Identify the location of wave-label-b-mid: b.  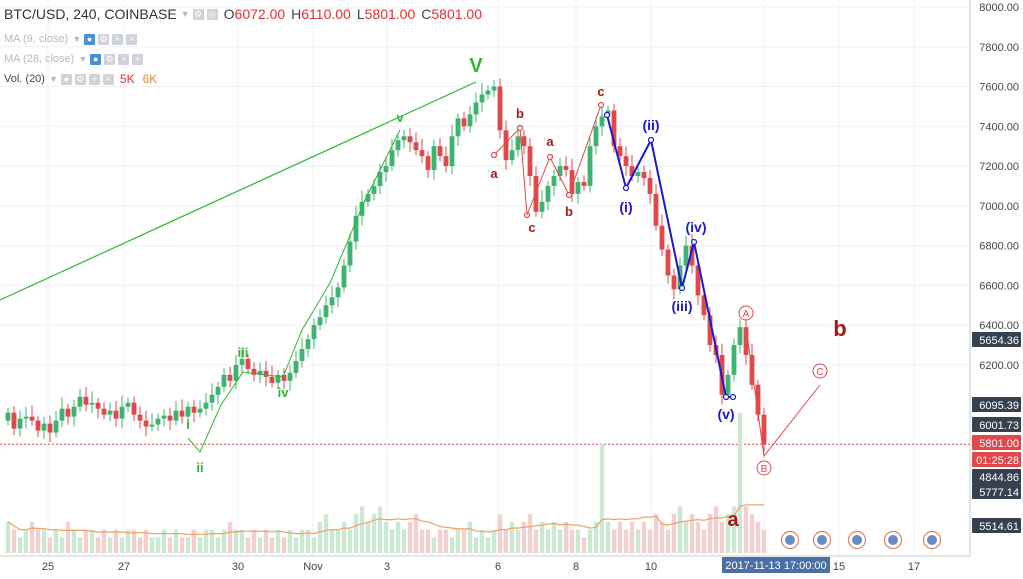
(569, 211).